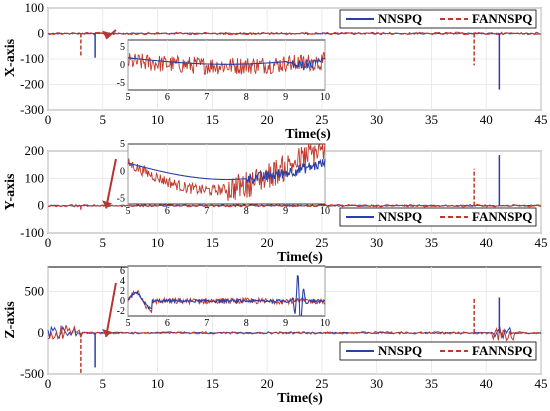 This screenshot has height=411, width=550. What do you see at coordinates (122, 271) in the screenshot?
I see `inset-y-tick-label: 6` at bounding box center [122, 271].